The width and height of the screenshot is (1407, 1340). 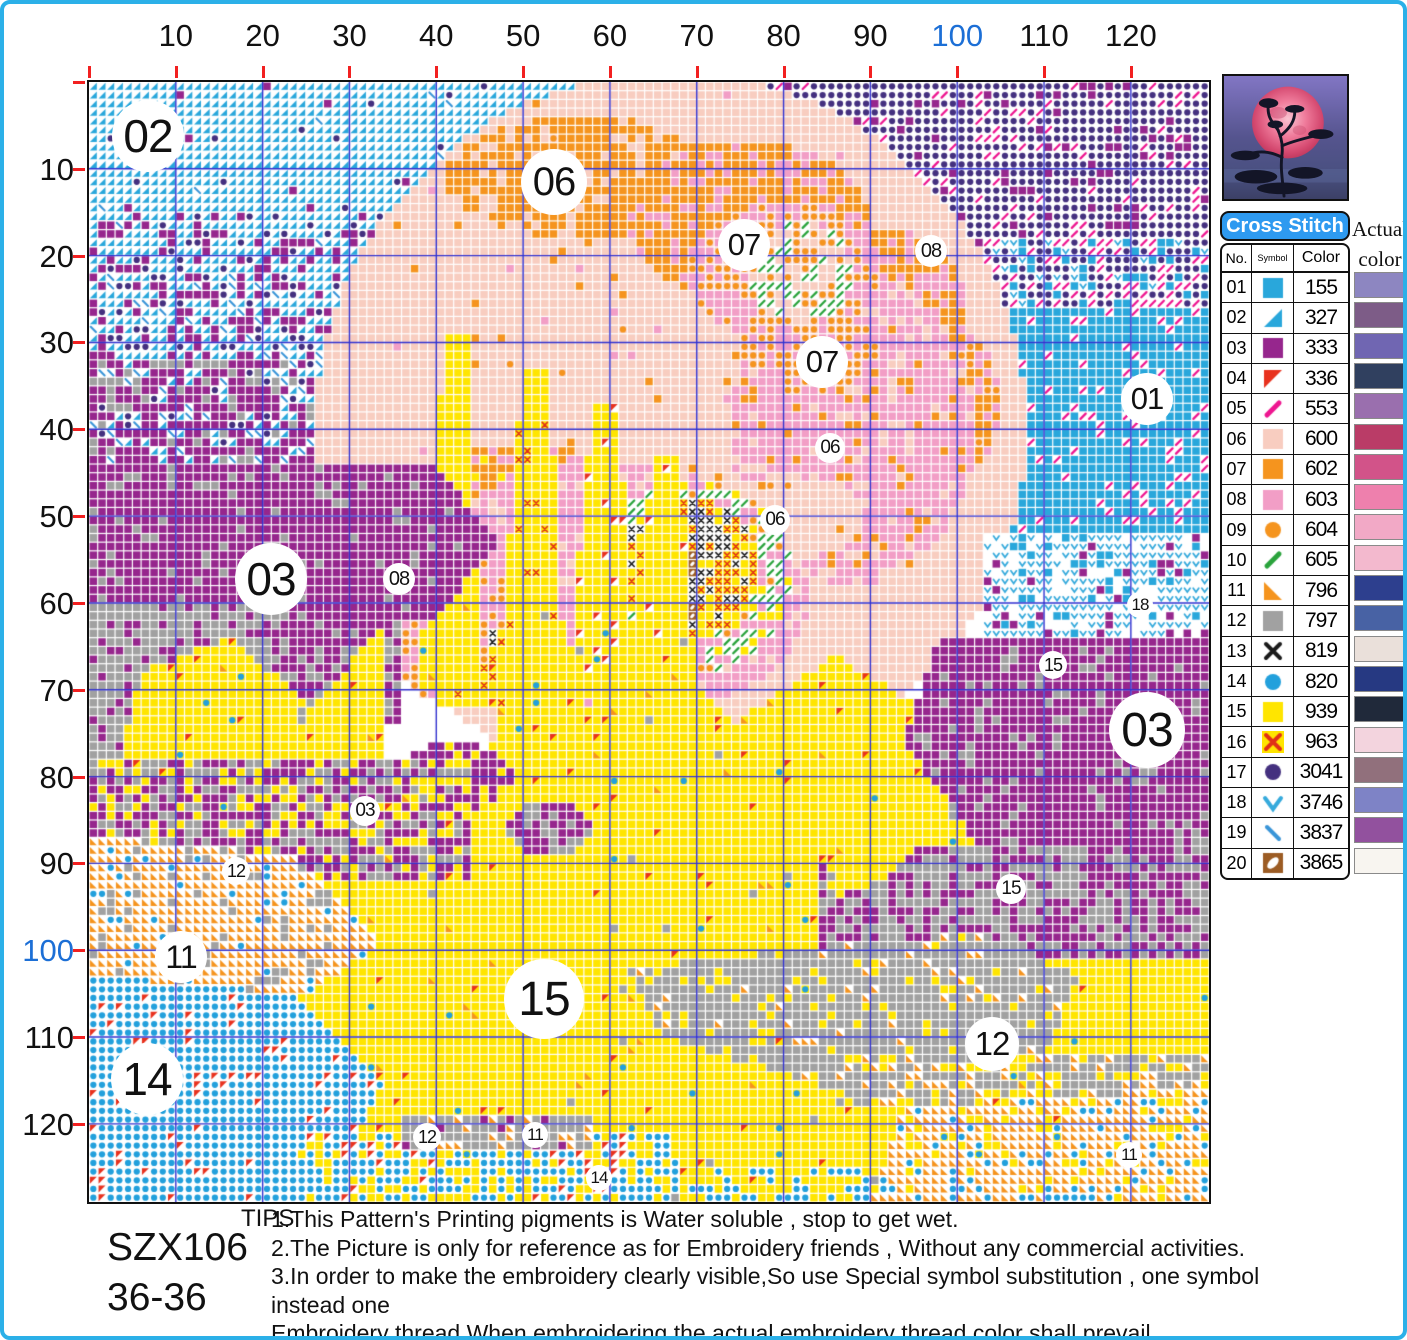 What do you see at coordinates (176, 35) in the screenshot?
I see `top-axis-label: 10` at bounding box center [176, 35].